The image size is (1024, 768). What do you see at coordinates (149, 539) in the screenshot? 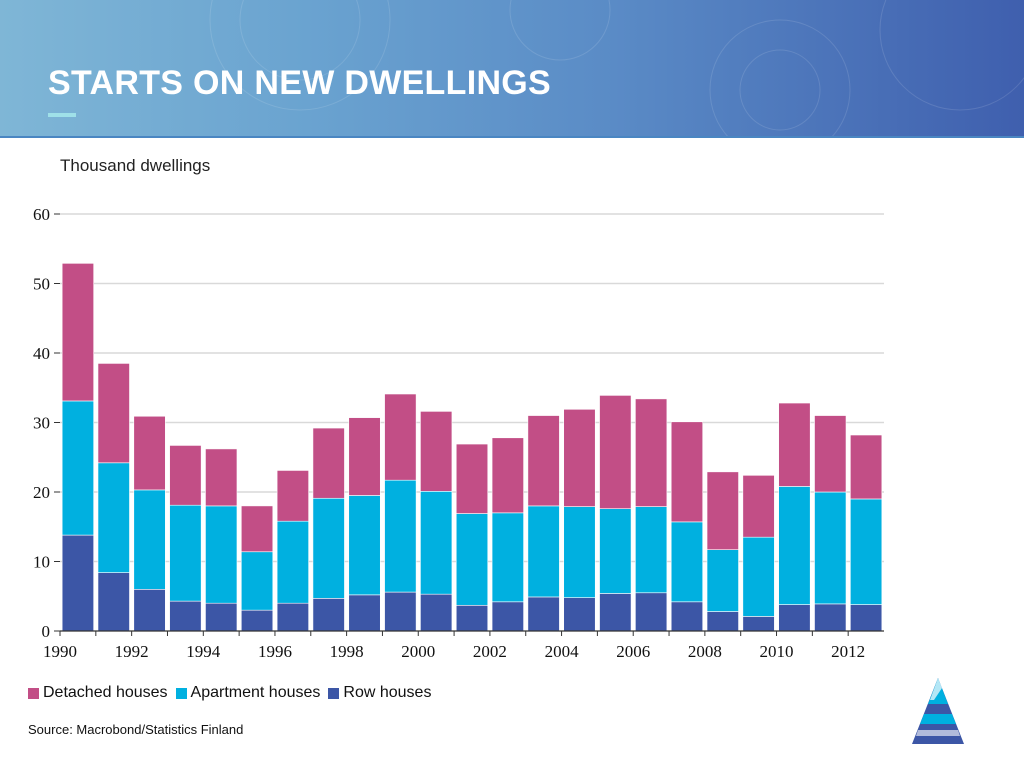
I see `bar-apartment-houses-1992` at bounding box center [149, 539].